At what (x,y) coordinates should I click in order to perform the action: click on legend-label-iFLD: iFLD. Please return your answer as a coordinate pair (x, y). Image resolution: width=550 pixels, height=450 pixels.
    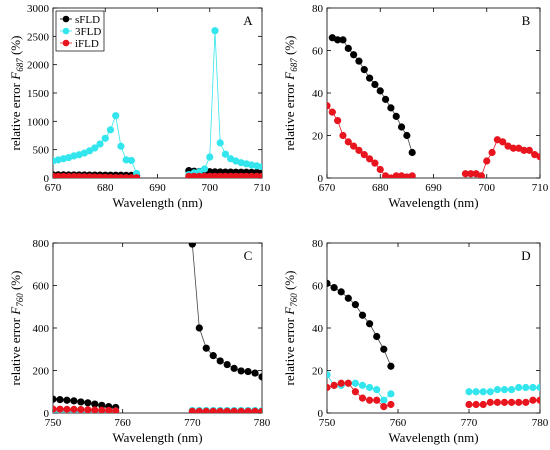
    Looking at the image, I should click on (87, 44).